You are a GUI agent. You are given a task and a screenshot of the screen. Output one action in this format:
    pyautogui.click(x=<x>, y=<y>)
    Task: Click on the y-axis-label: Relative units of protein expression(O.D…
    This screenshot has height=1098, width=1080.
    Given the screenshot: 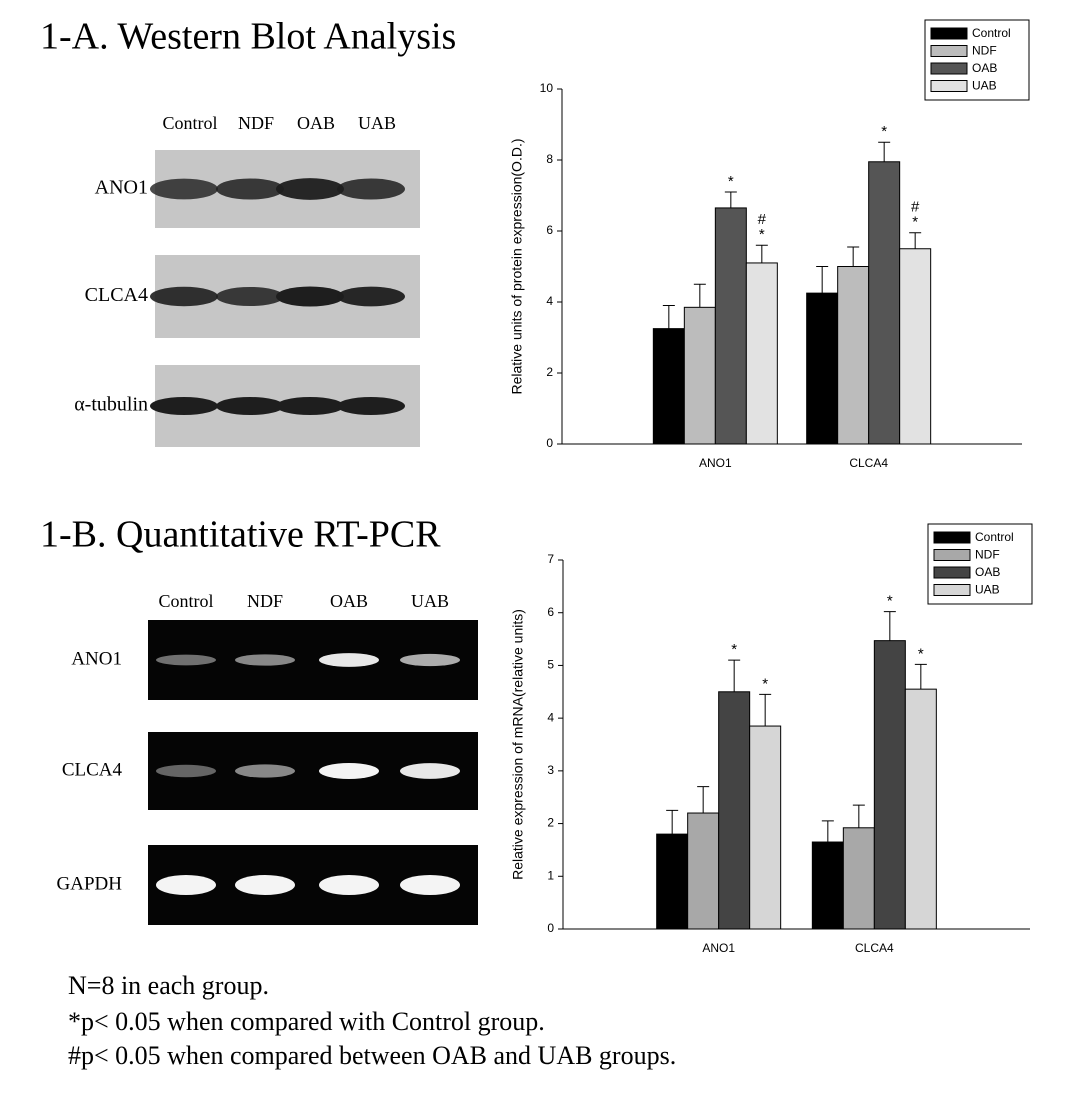 What is the action you would take?
    pyautogui.click(x=517, y=267)
    